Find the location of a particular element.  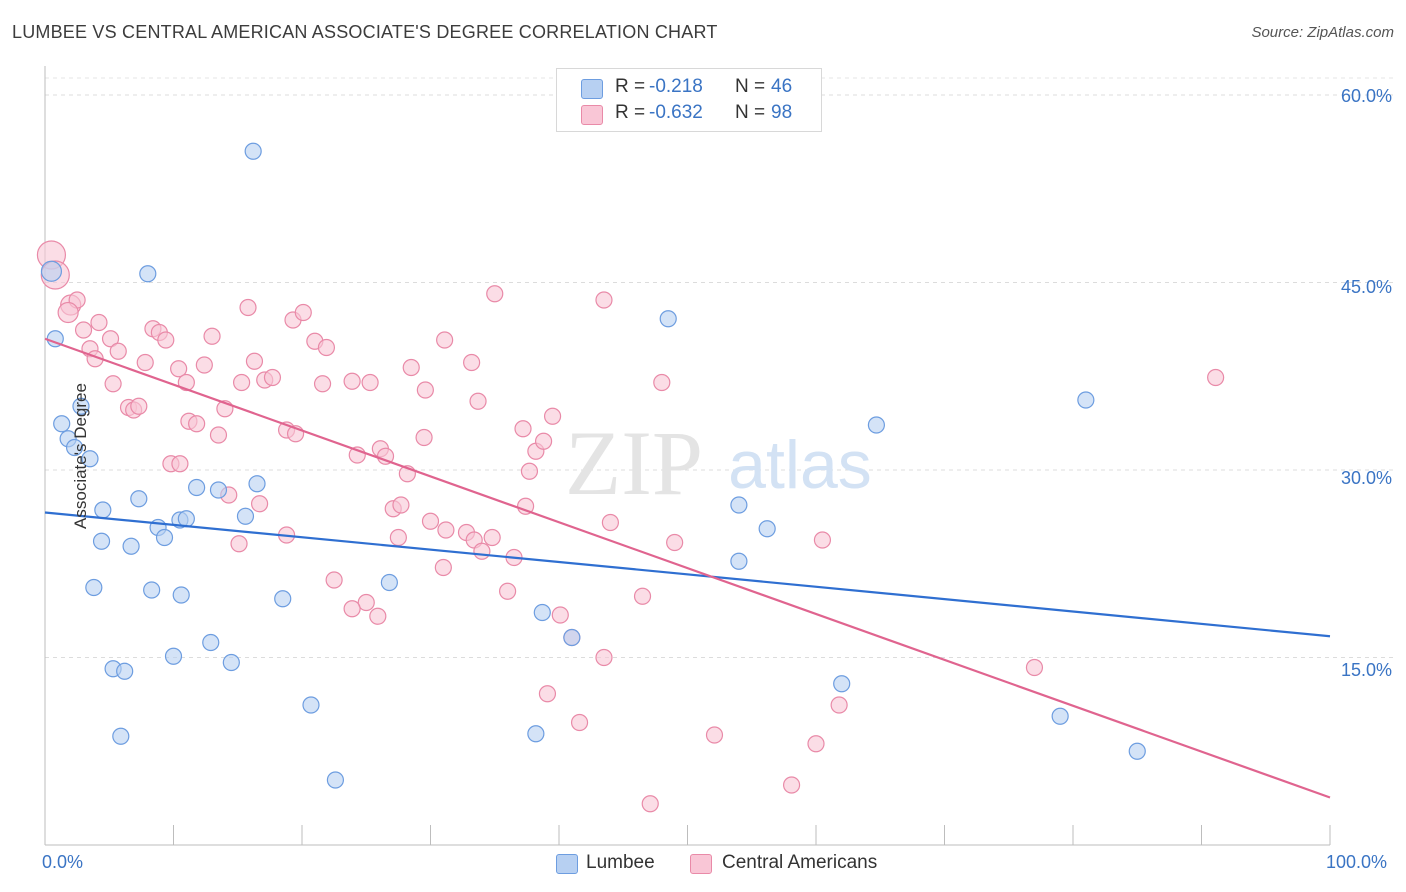

y-axis-label: Associate's Degree is located at coordinates (80, 456).